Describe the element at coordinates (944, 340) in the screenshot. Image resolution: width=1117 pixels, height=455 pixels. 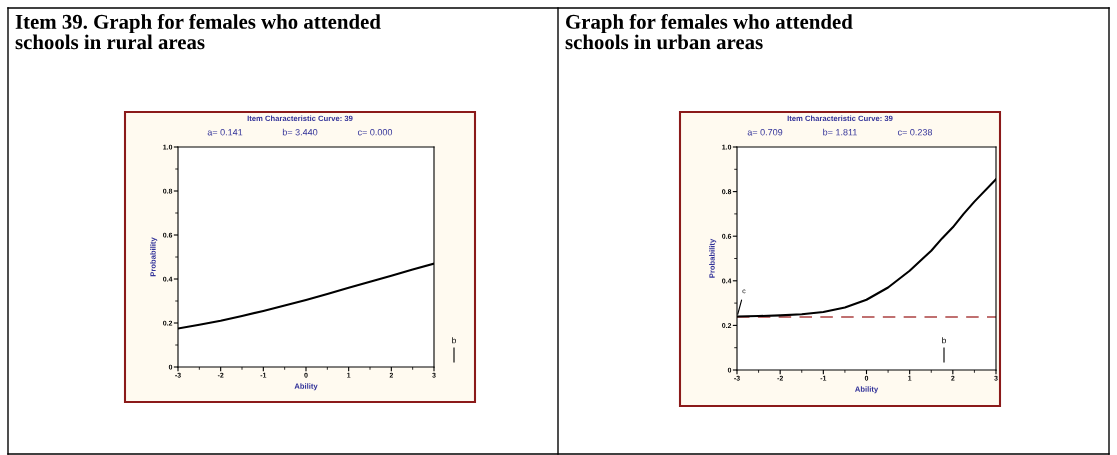
I see `annotation: b` at that location.